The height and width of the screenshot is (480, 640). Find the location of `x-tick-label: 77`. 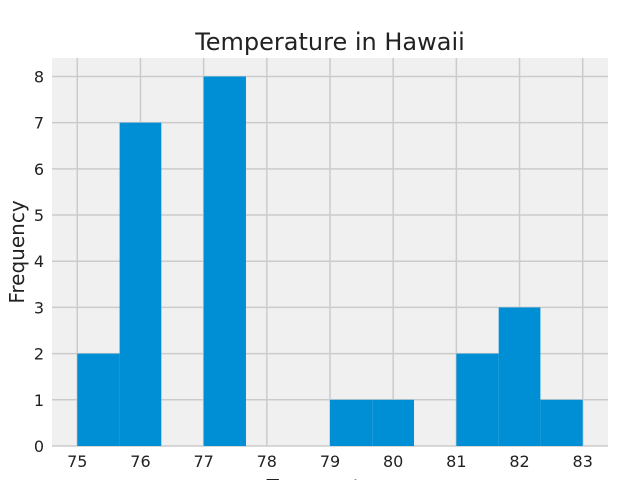

x-tick-label: 77 is located at coordinates (203, 461).